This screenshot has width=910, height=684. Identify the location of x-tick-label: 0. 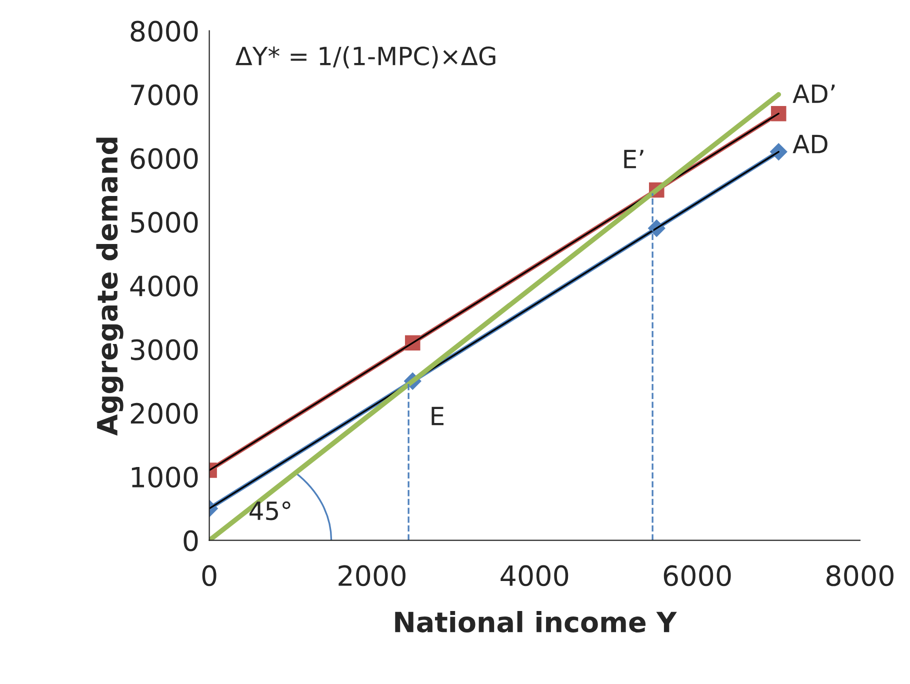
(209, 575).